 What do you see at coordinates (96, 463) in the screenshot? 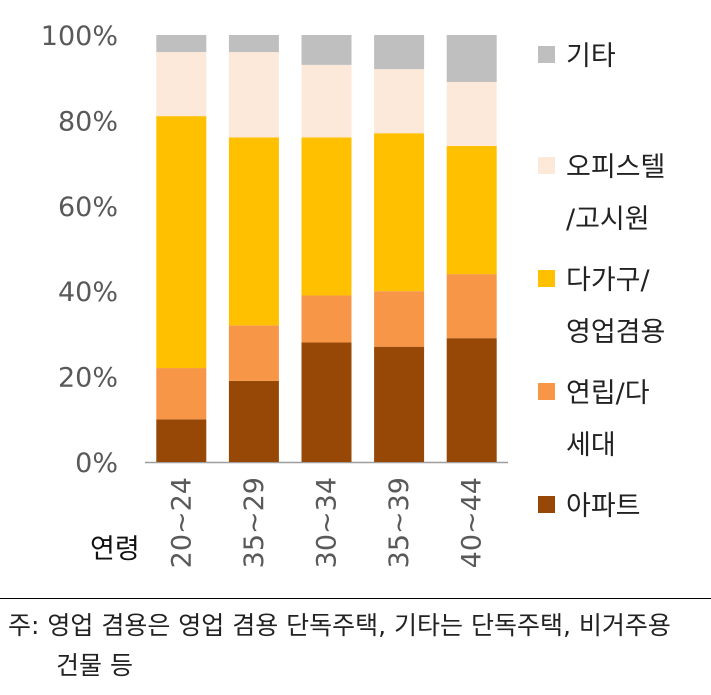
I see `y-tick-label: 0%` at bounding box center [96, 463].